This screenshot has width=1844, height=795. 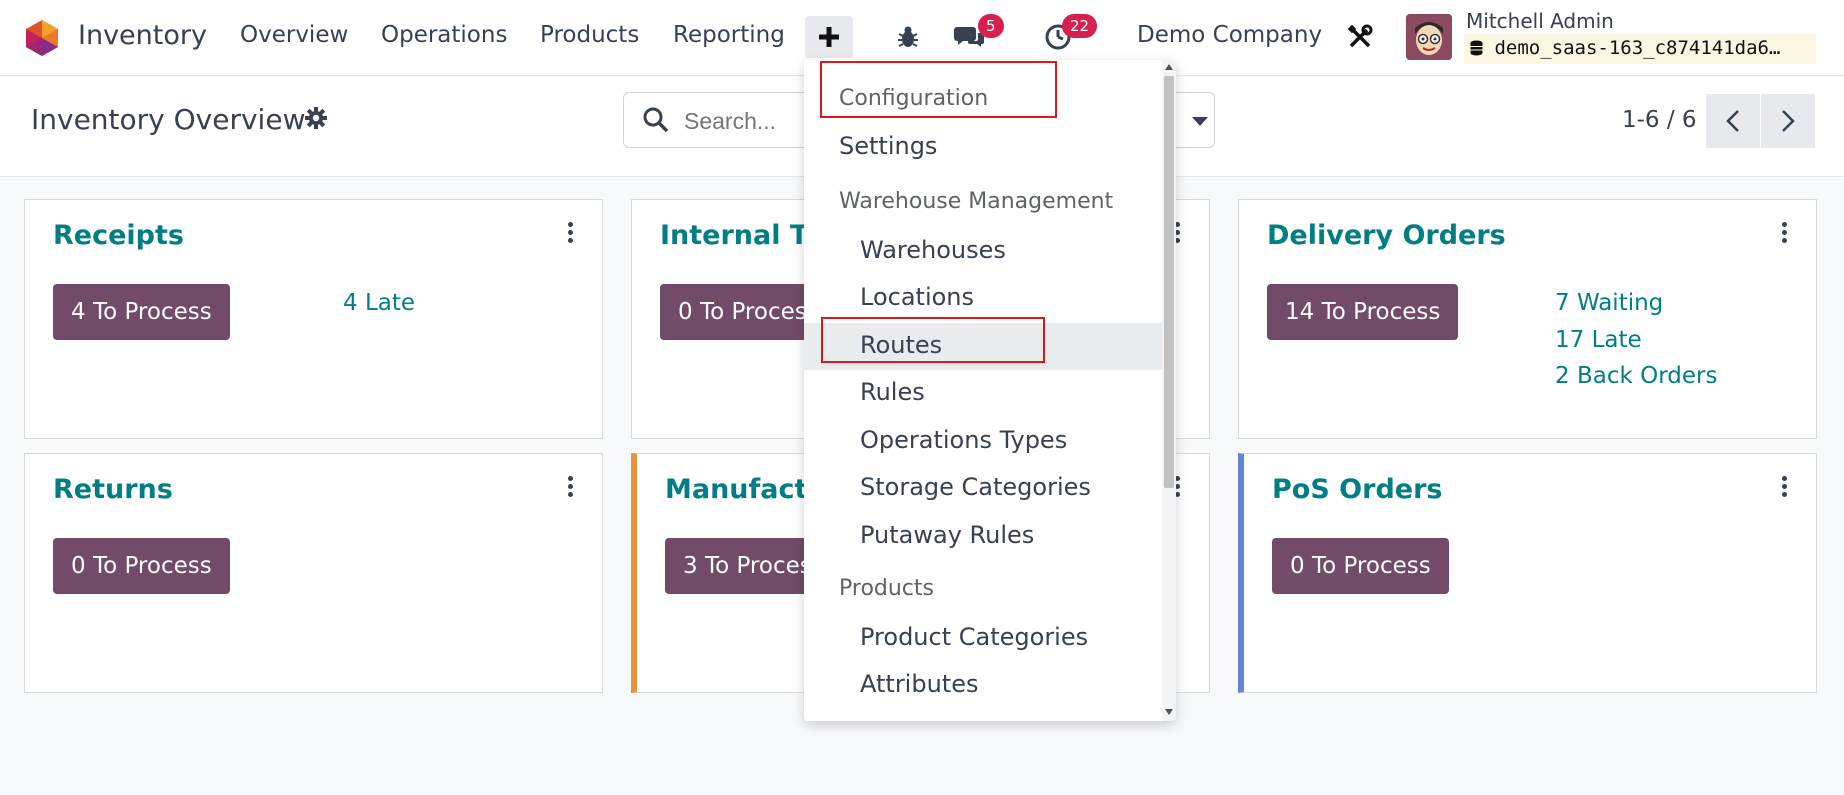 What do you see at coordinates (983, 715) in the screenshot?
I see `menu-item-barcode-nomenclatures: Barcode Nomenclatures` at bounding box center [983, 715].